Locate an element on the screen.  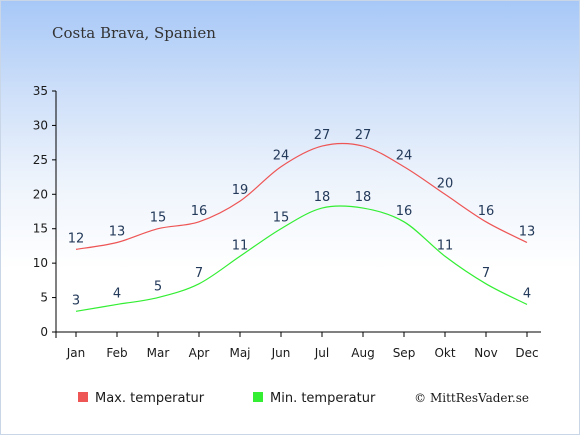
y-tick-label: 10 is located at coordinates (40, 263).